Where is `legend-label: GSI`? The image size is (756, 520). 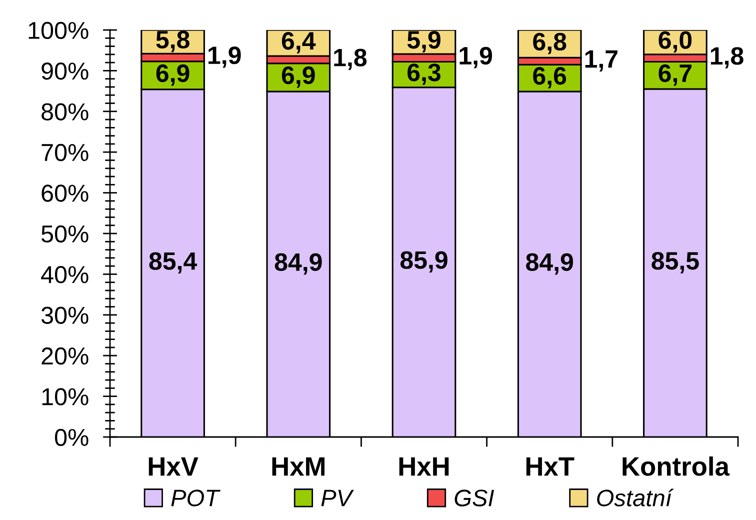 legend-label: GSI is located at coordinates (474, 498).